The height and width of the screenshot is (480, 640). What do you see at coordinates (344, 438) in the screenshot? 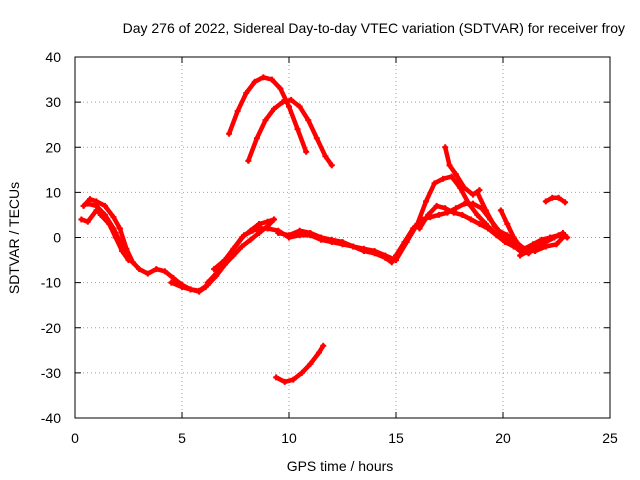
I see `x-tick-labels: 0 5 10 15 20 25` at bounding box center [344, 438].